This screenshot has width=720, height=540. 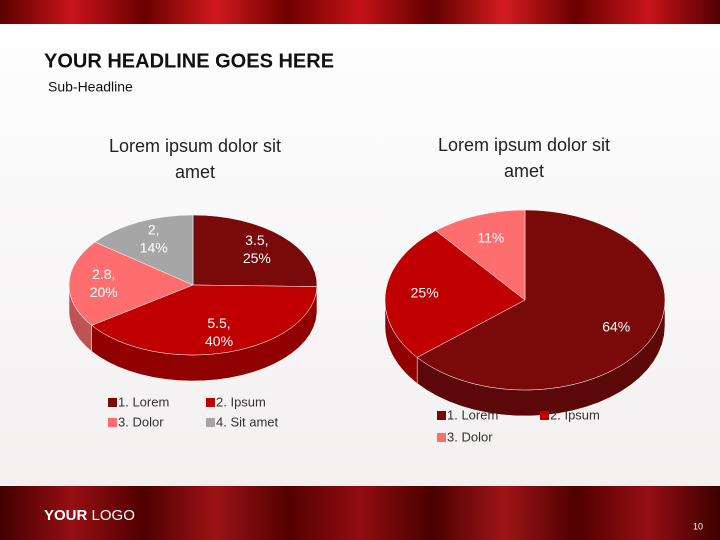 What do you see at coordinates (113, 515) in the screenshot?
I see `logo-logo: LOGO` at bounding box center [113, 515].